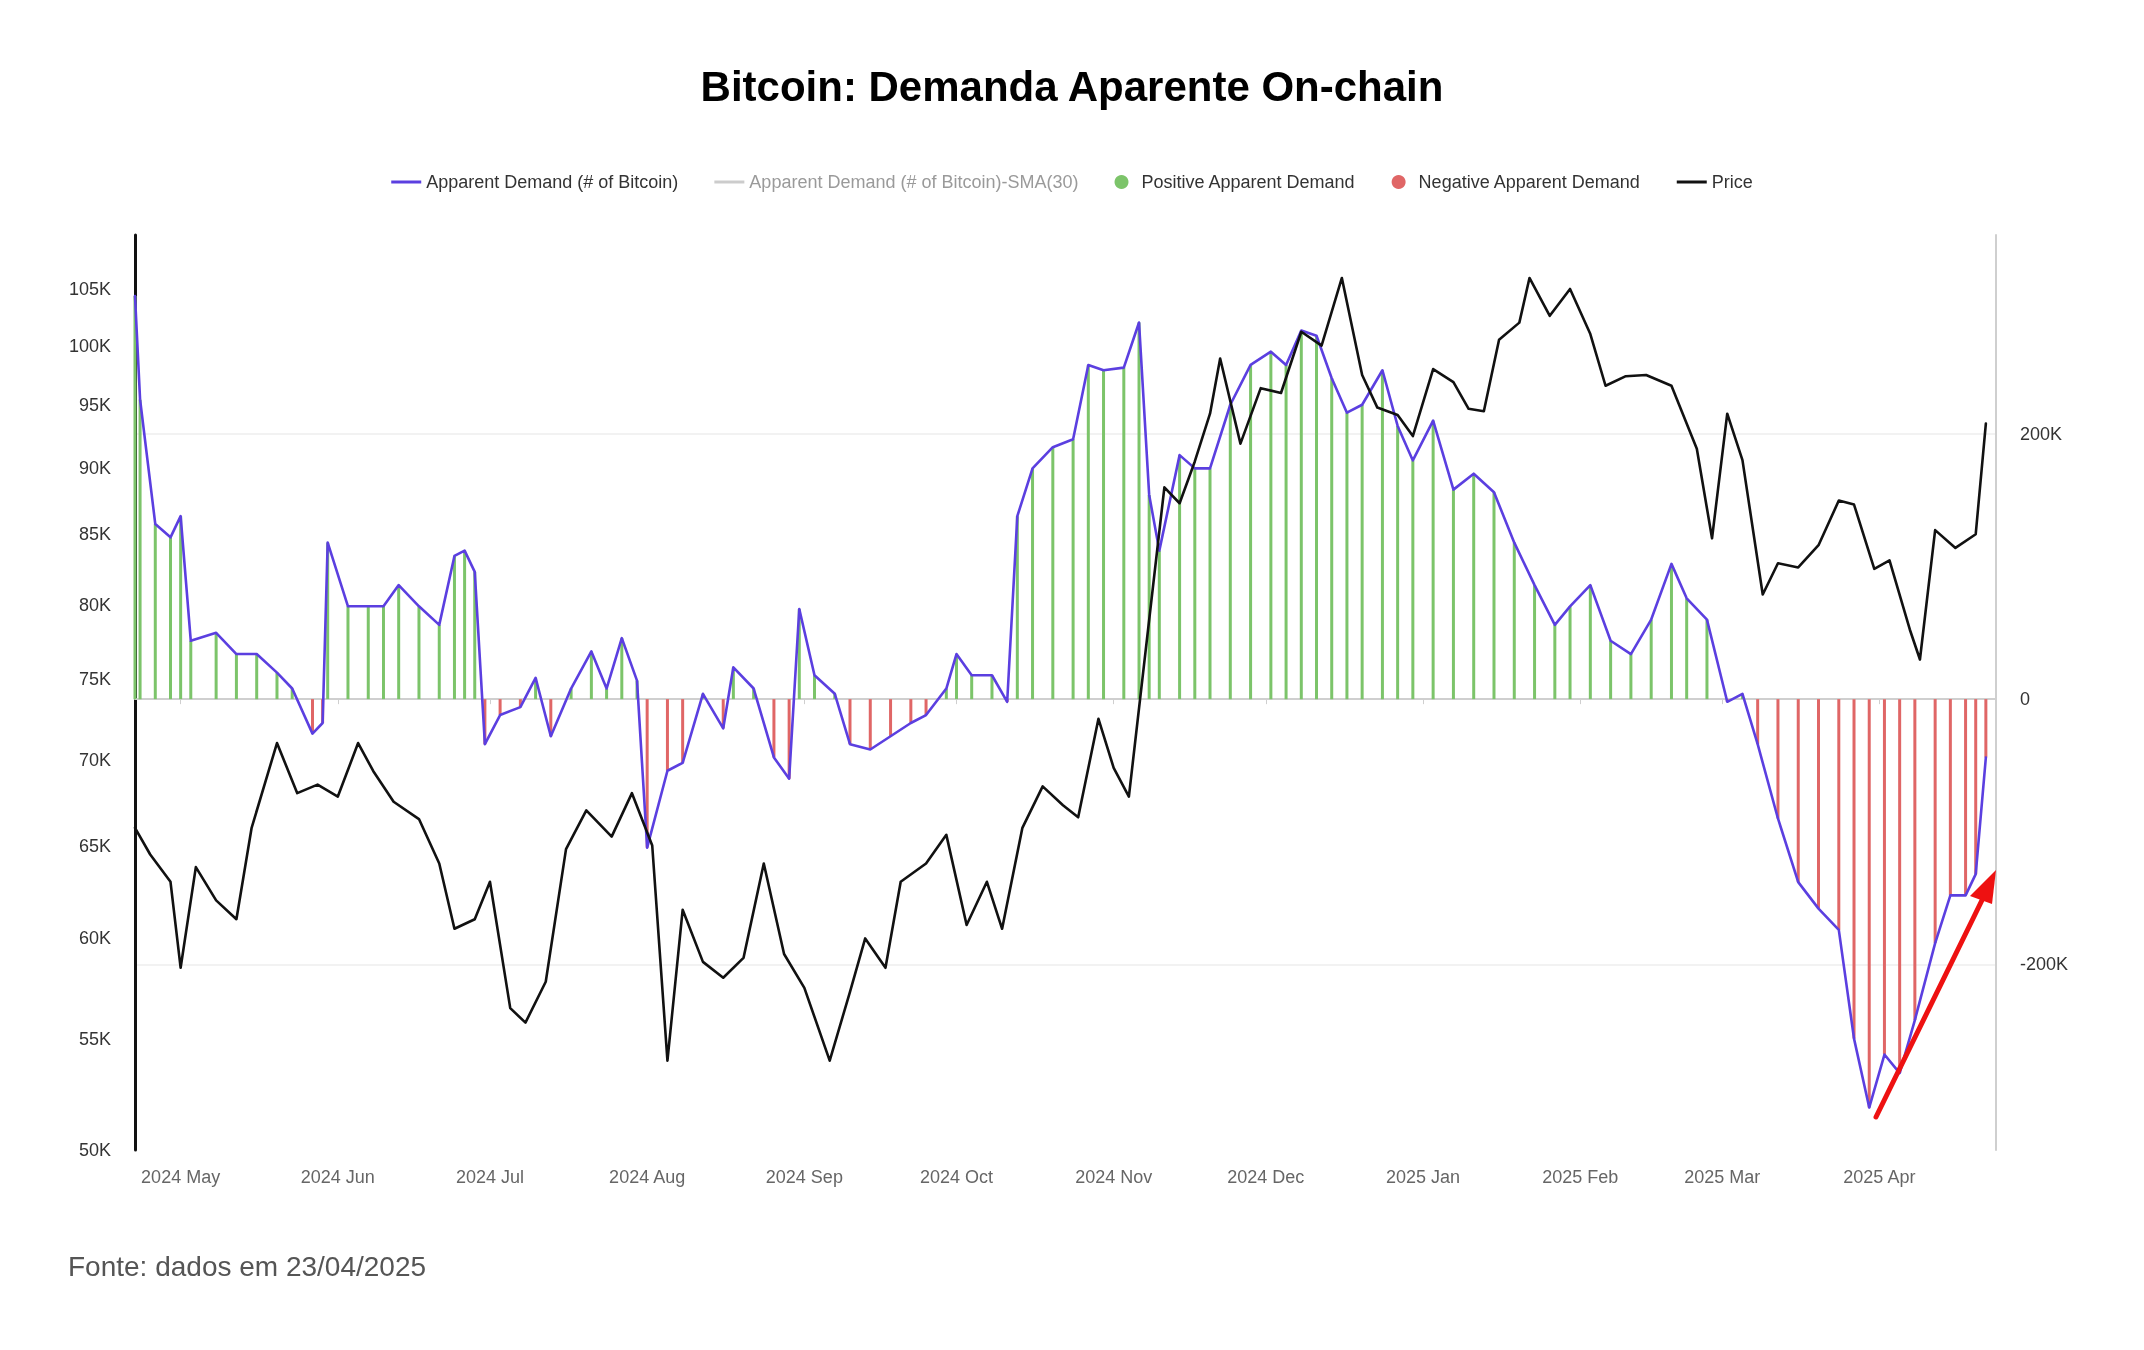 The image size is (2144, 1350). Describe the element at coordinates (89, 288) in the screenshot. I see `y-tick-label: 105K` at that location.